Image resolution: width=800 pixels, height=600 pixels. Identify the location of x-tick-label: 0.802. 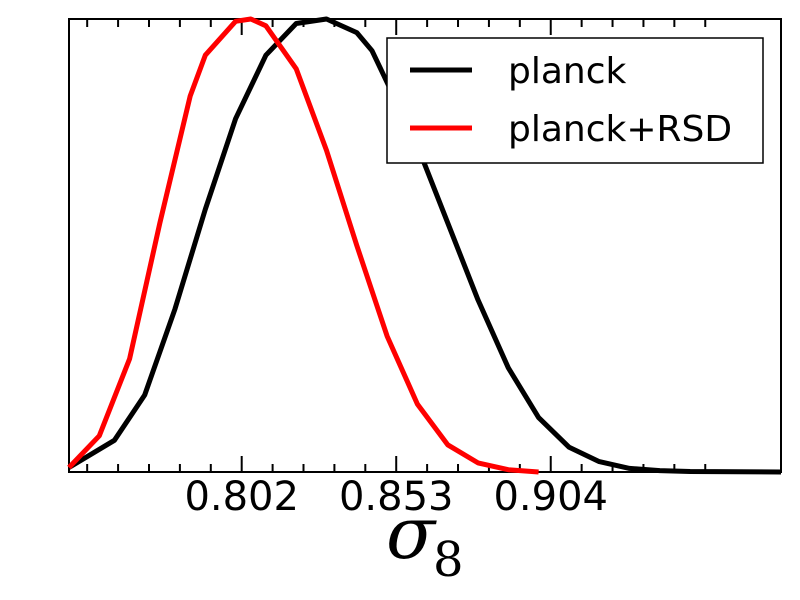
(241, 497).